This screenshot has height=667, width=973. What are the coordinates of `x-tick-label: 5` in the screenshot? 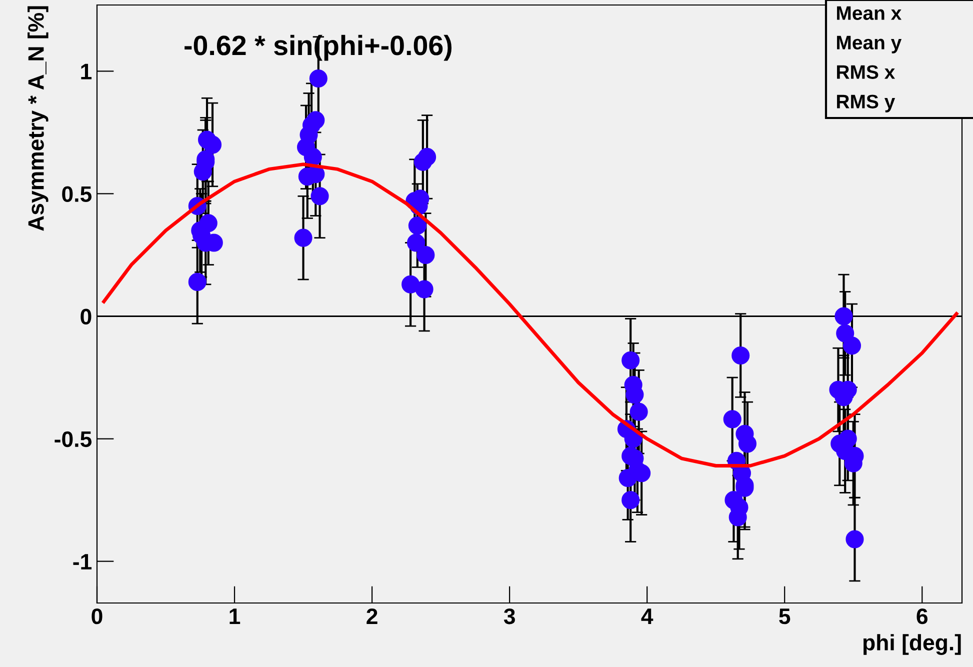 It's located at (784, 616).